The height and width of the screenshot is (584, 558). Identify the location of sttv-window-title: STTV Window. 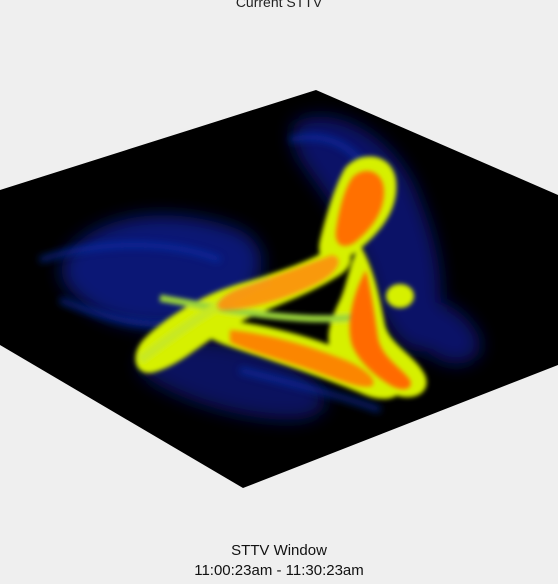
(279, 550).